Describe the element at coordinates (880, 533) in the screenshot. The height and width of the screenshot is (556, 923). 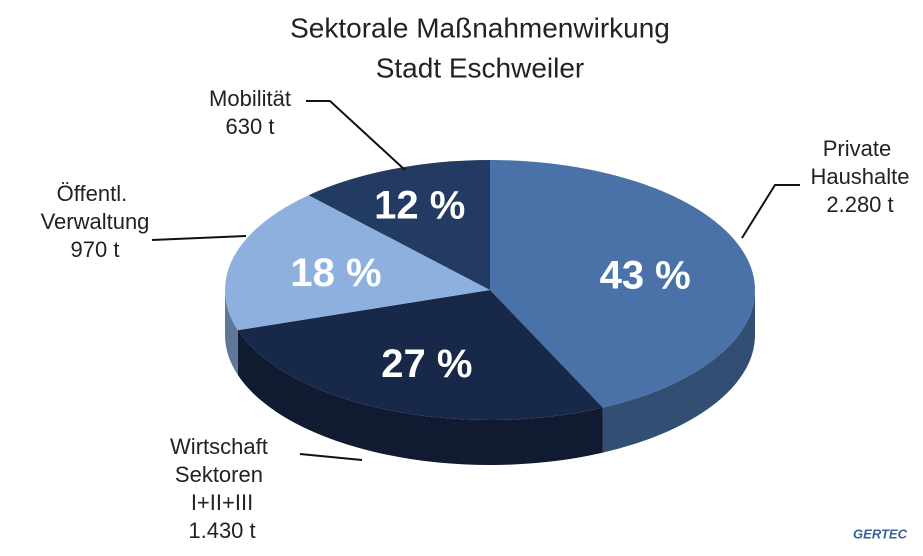
I see `logo: GERTEC` at that location.